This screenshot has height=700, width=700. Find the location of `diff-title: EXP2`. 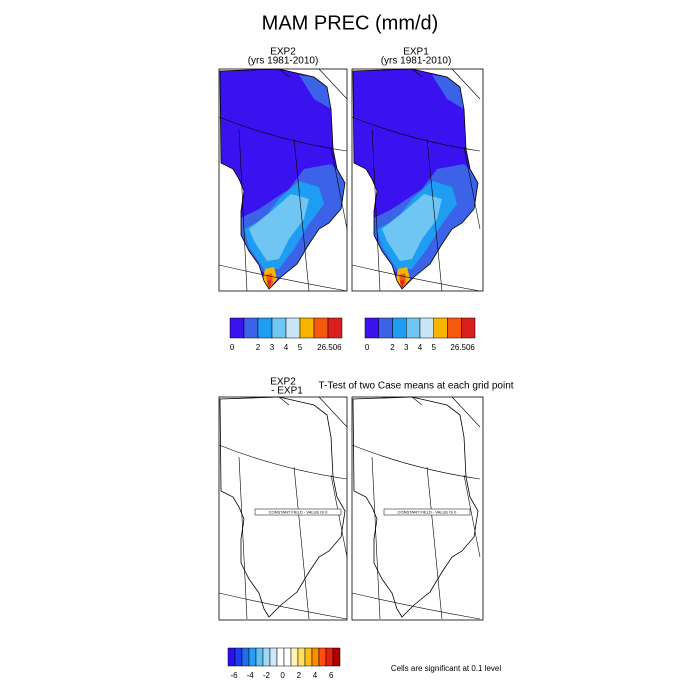

diff-title: EXP2 is located at coordinates (283, 382).